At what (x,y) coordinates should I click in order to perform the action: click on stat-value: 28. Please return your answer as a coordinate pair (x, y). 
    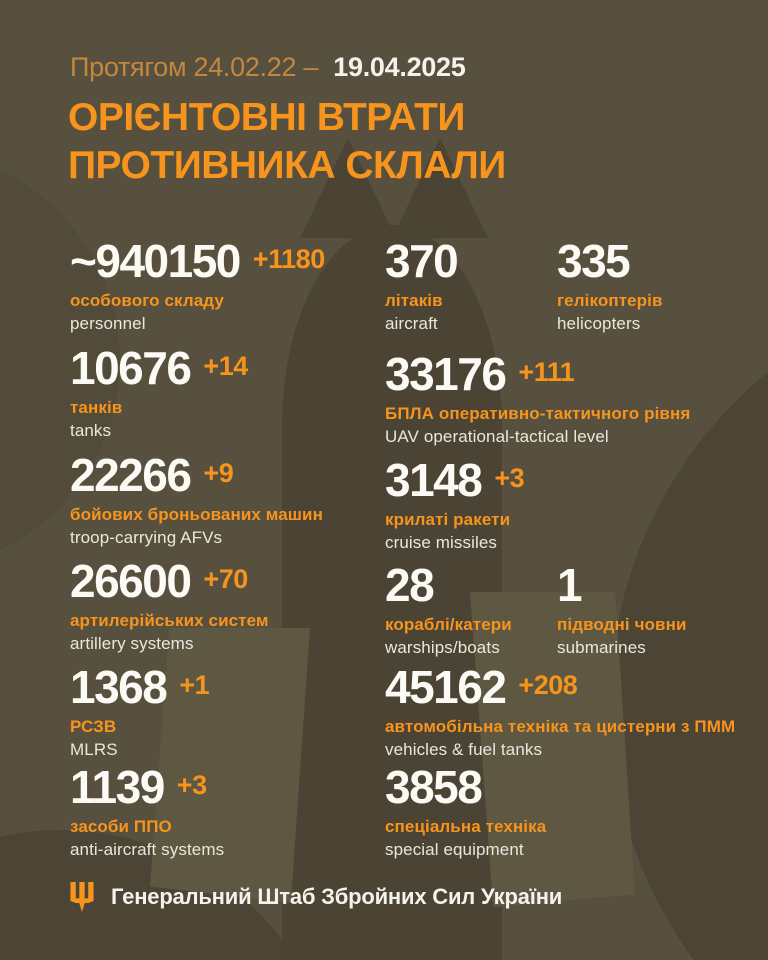
    Looking at the image, I should click on (410, 585).